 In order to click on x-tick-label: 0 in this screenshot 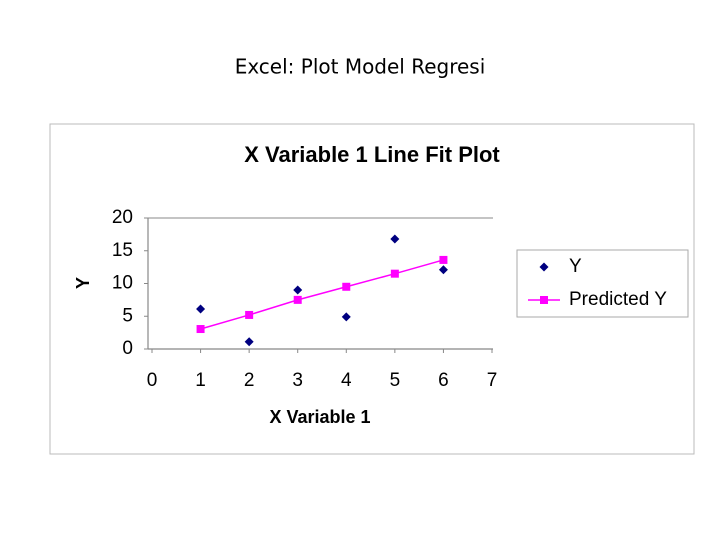, I will do `click(152, 380)`.